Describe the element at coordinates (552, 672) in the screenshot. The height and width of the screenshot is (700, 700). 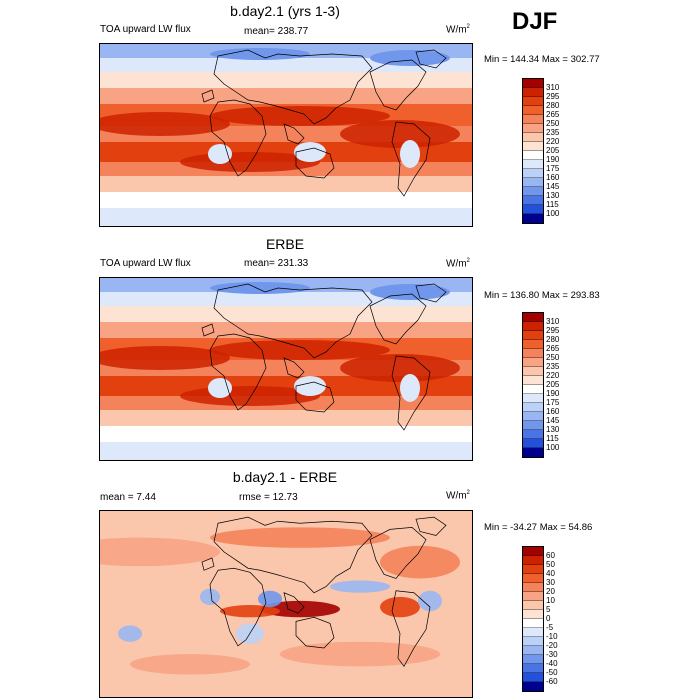
I see `colorbar-tick-label: -50` at that location.